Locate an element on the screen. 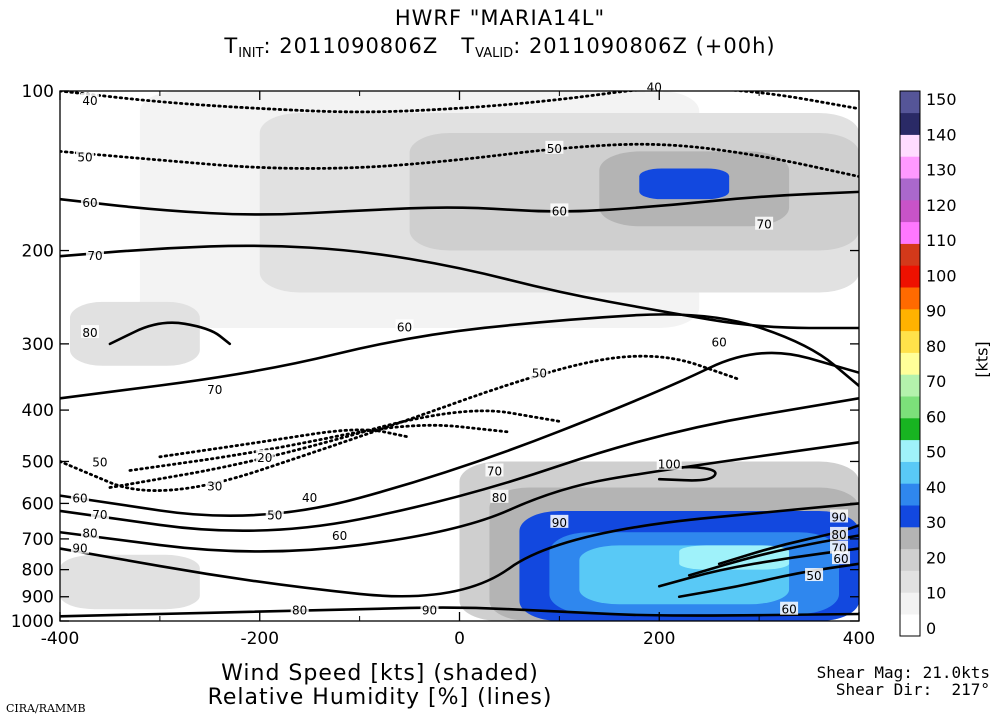 This screenshot has width=1000, height=722. colorbar-tick-11: 110 is located at coordinates (941, 240).